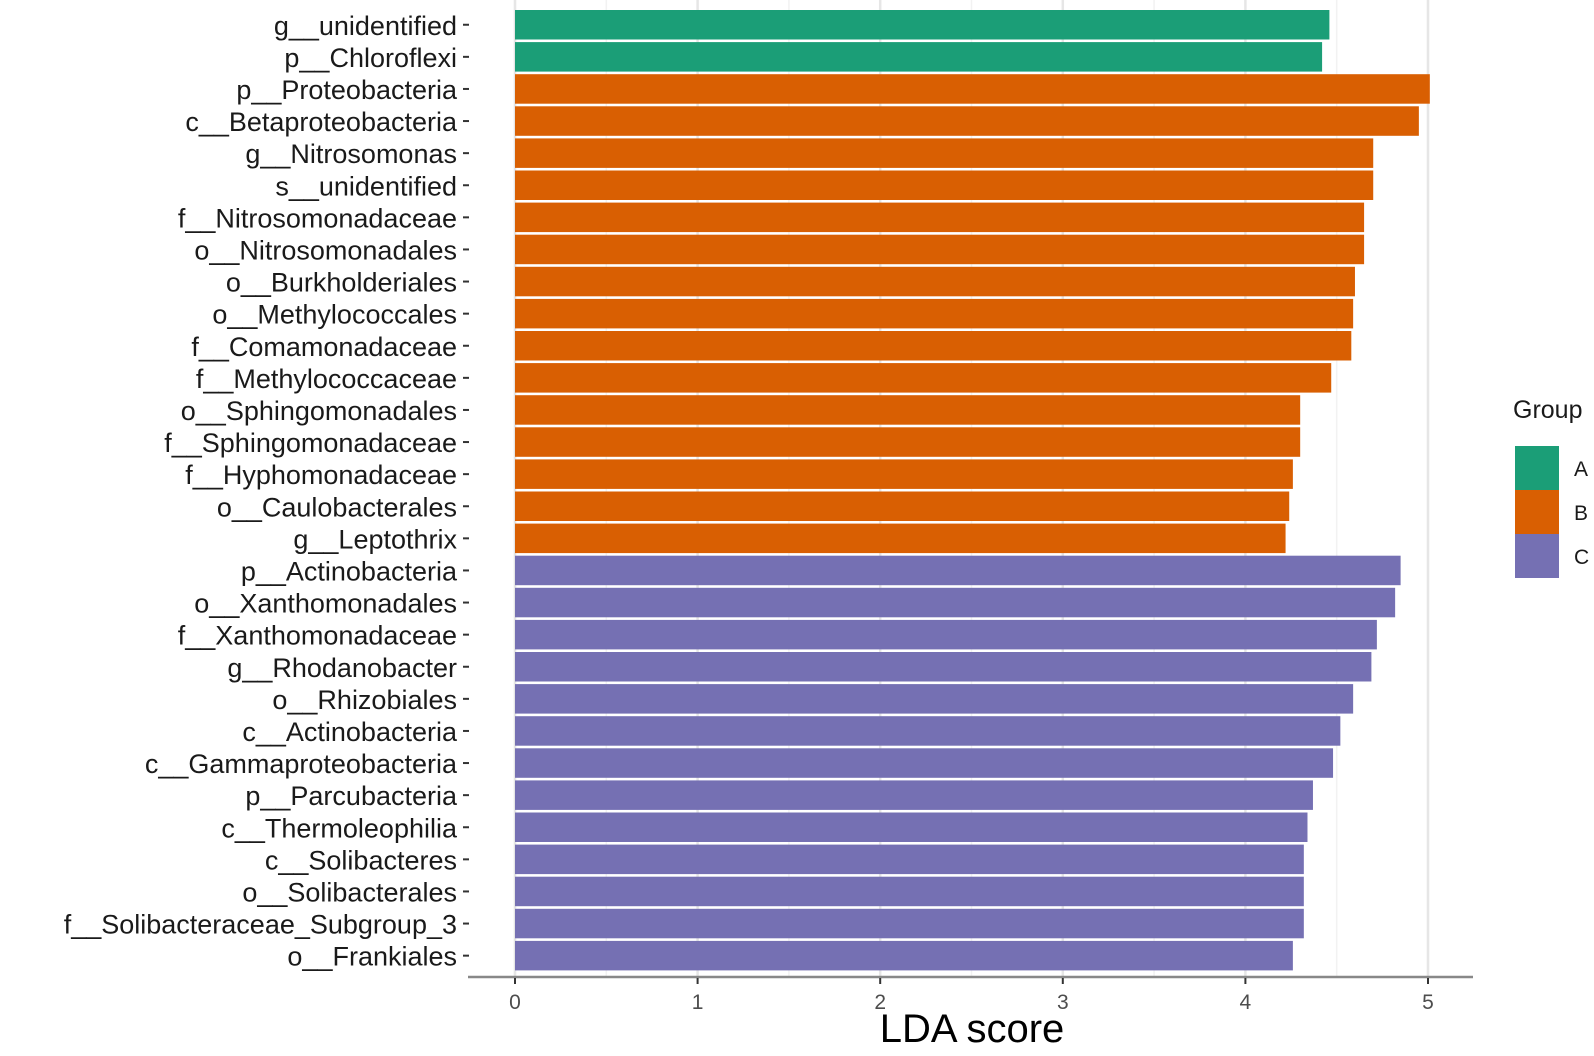  What do you see at coordinates (317, 218) in the screenshot?
I see `category-label: f__Nitrosomonadaceae` at bounding box center [317, 218].